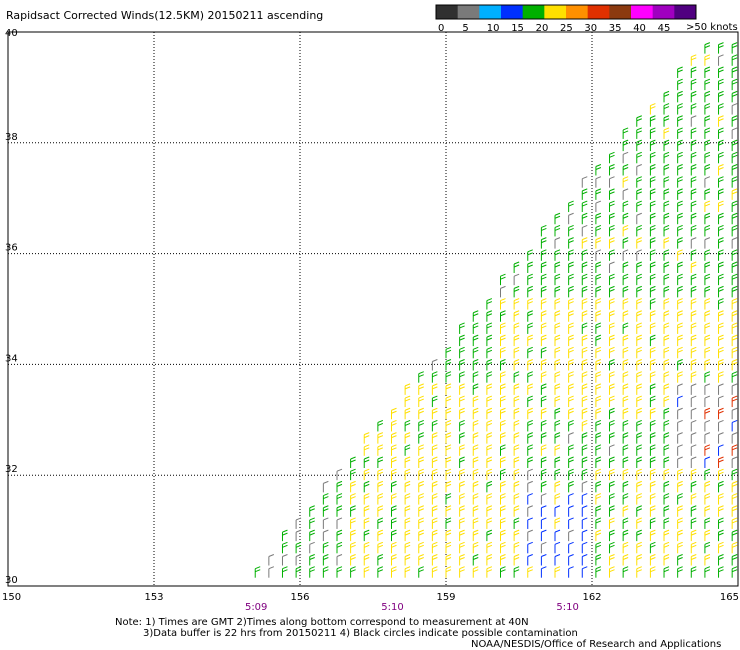  I want to click on y-tick-label: 40, so click(11, 33).